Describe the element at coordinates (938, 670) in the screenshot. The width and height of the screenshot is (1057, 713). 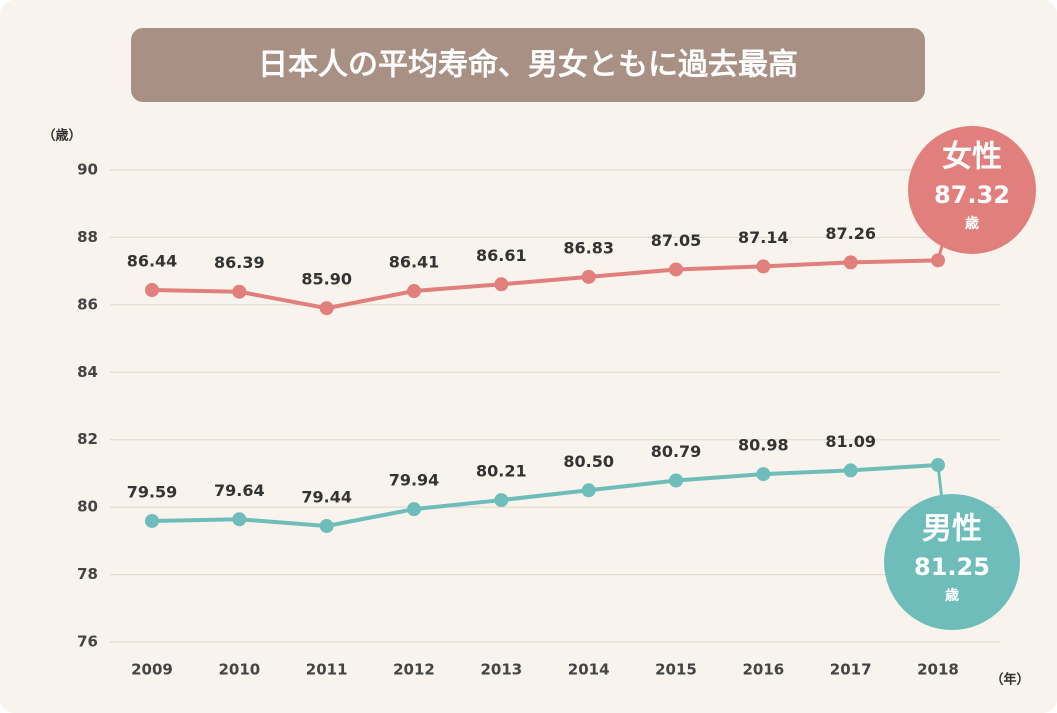
I see `x-tick-label: 2018` at that location.